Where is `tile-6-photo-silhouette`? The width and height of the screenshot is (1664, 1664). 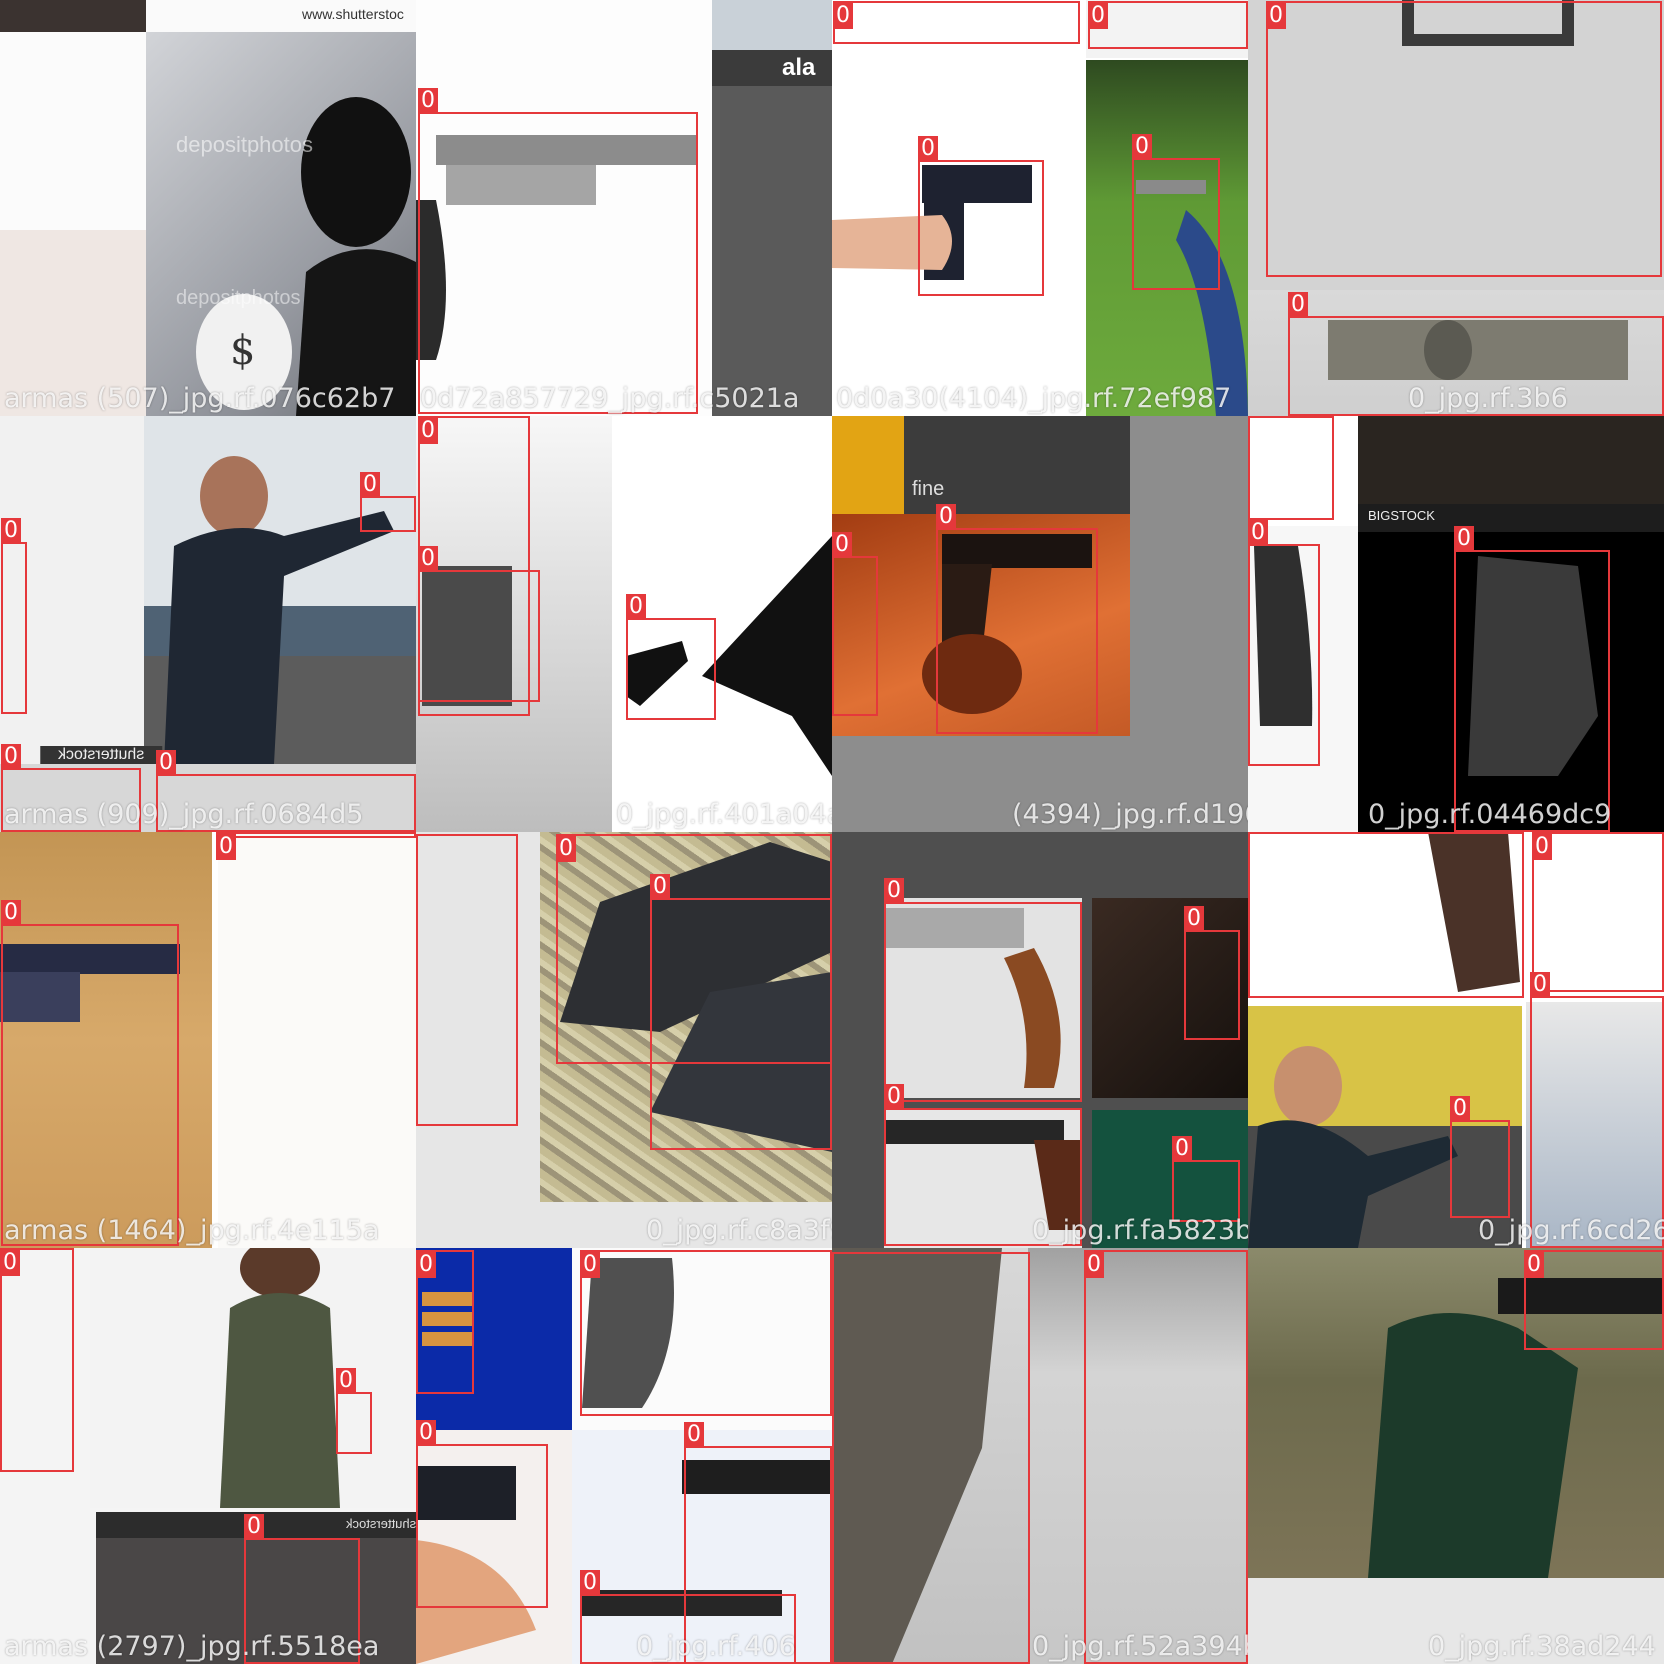 tile-6-photo-silhouette is located at coordinates (722, 624).